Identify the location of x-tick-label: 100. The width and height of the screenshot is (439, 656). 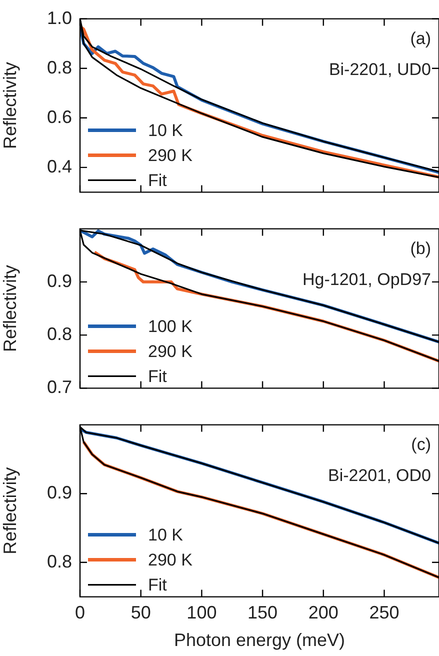
(201, 612).